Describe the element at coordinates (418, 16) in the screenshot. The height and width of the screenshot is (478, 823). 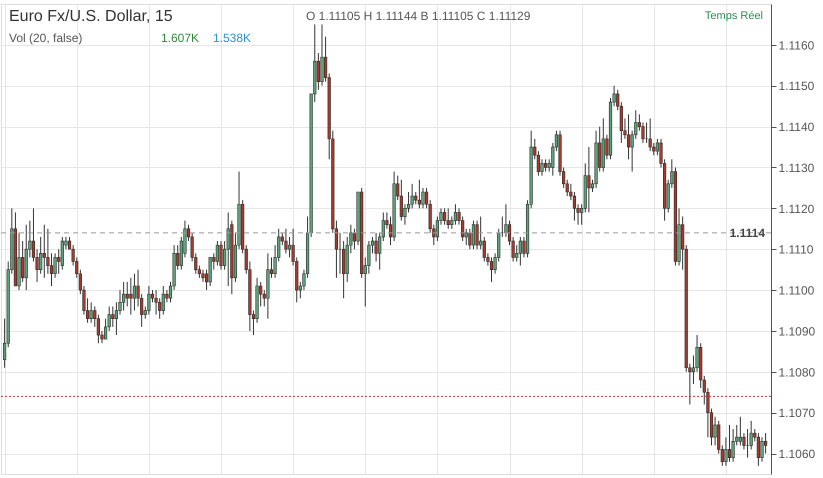
I see `annotation: O 1.11105 H 1.11144 B 1.11105 C 1.11129` at that location.